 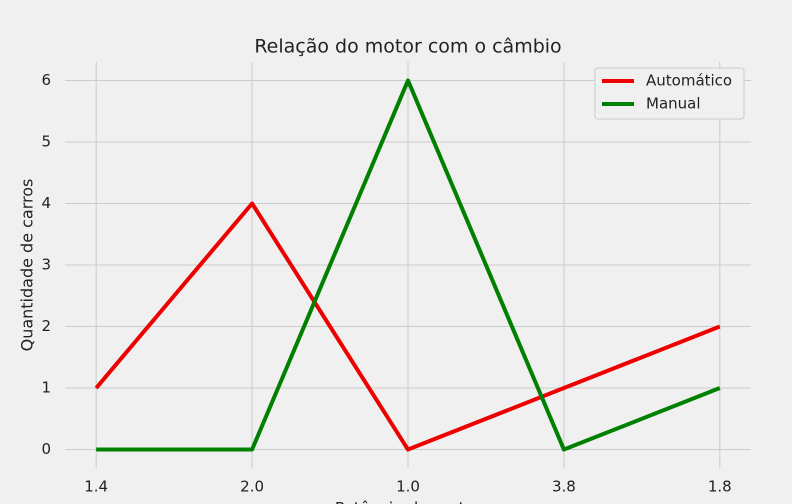 I want to click on y-axis-label: Quantidade de carros, so click(x=27, y=265).